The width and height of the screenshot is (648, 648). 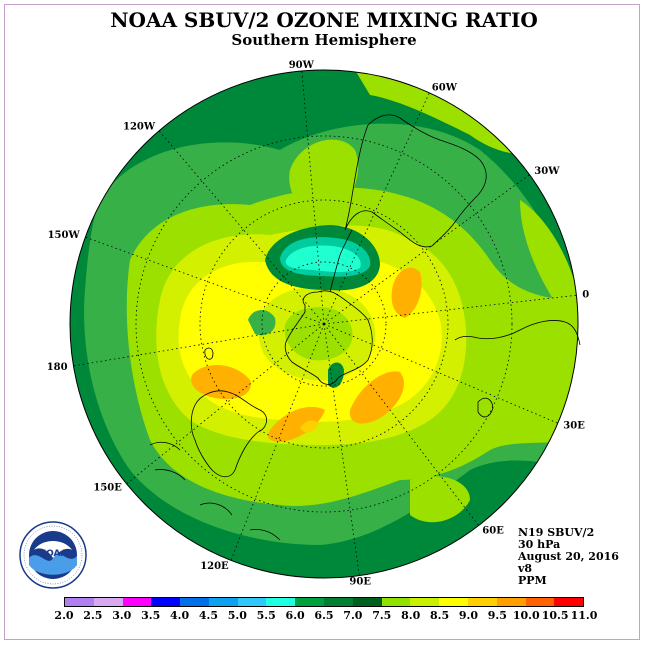 What do you see at coordinates (324, 20) in the screenshot?
I see `map-title: NOAA SBUV/2 OZONE MIXING RATIO` at bounding box center [324, 20].